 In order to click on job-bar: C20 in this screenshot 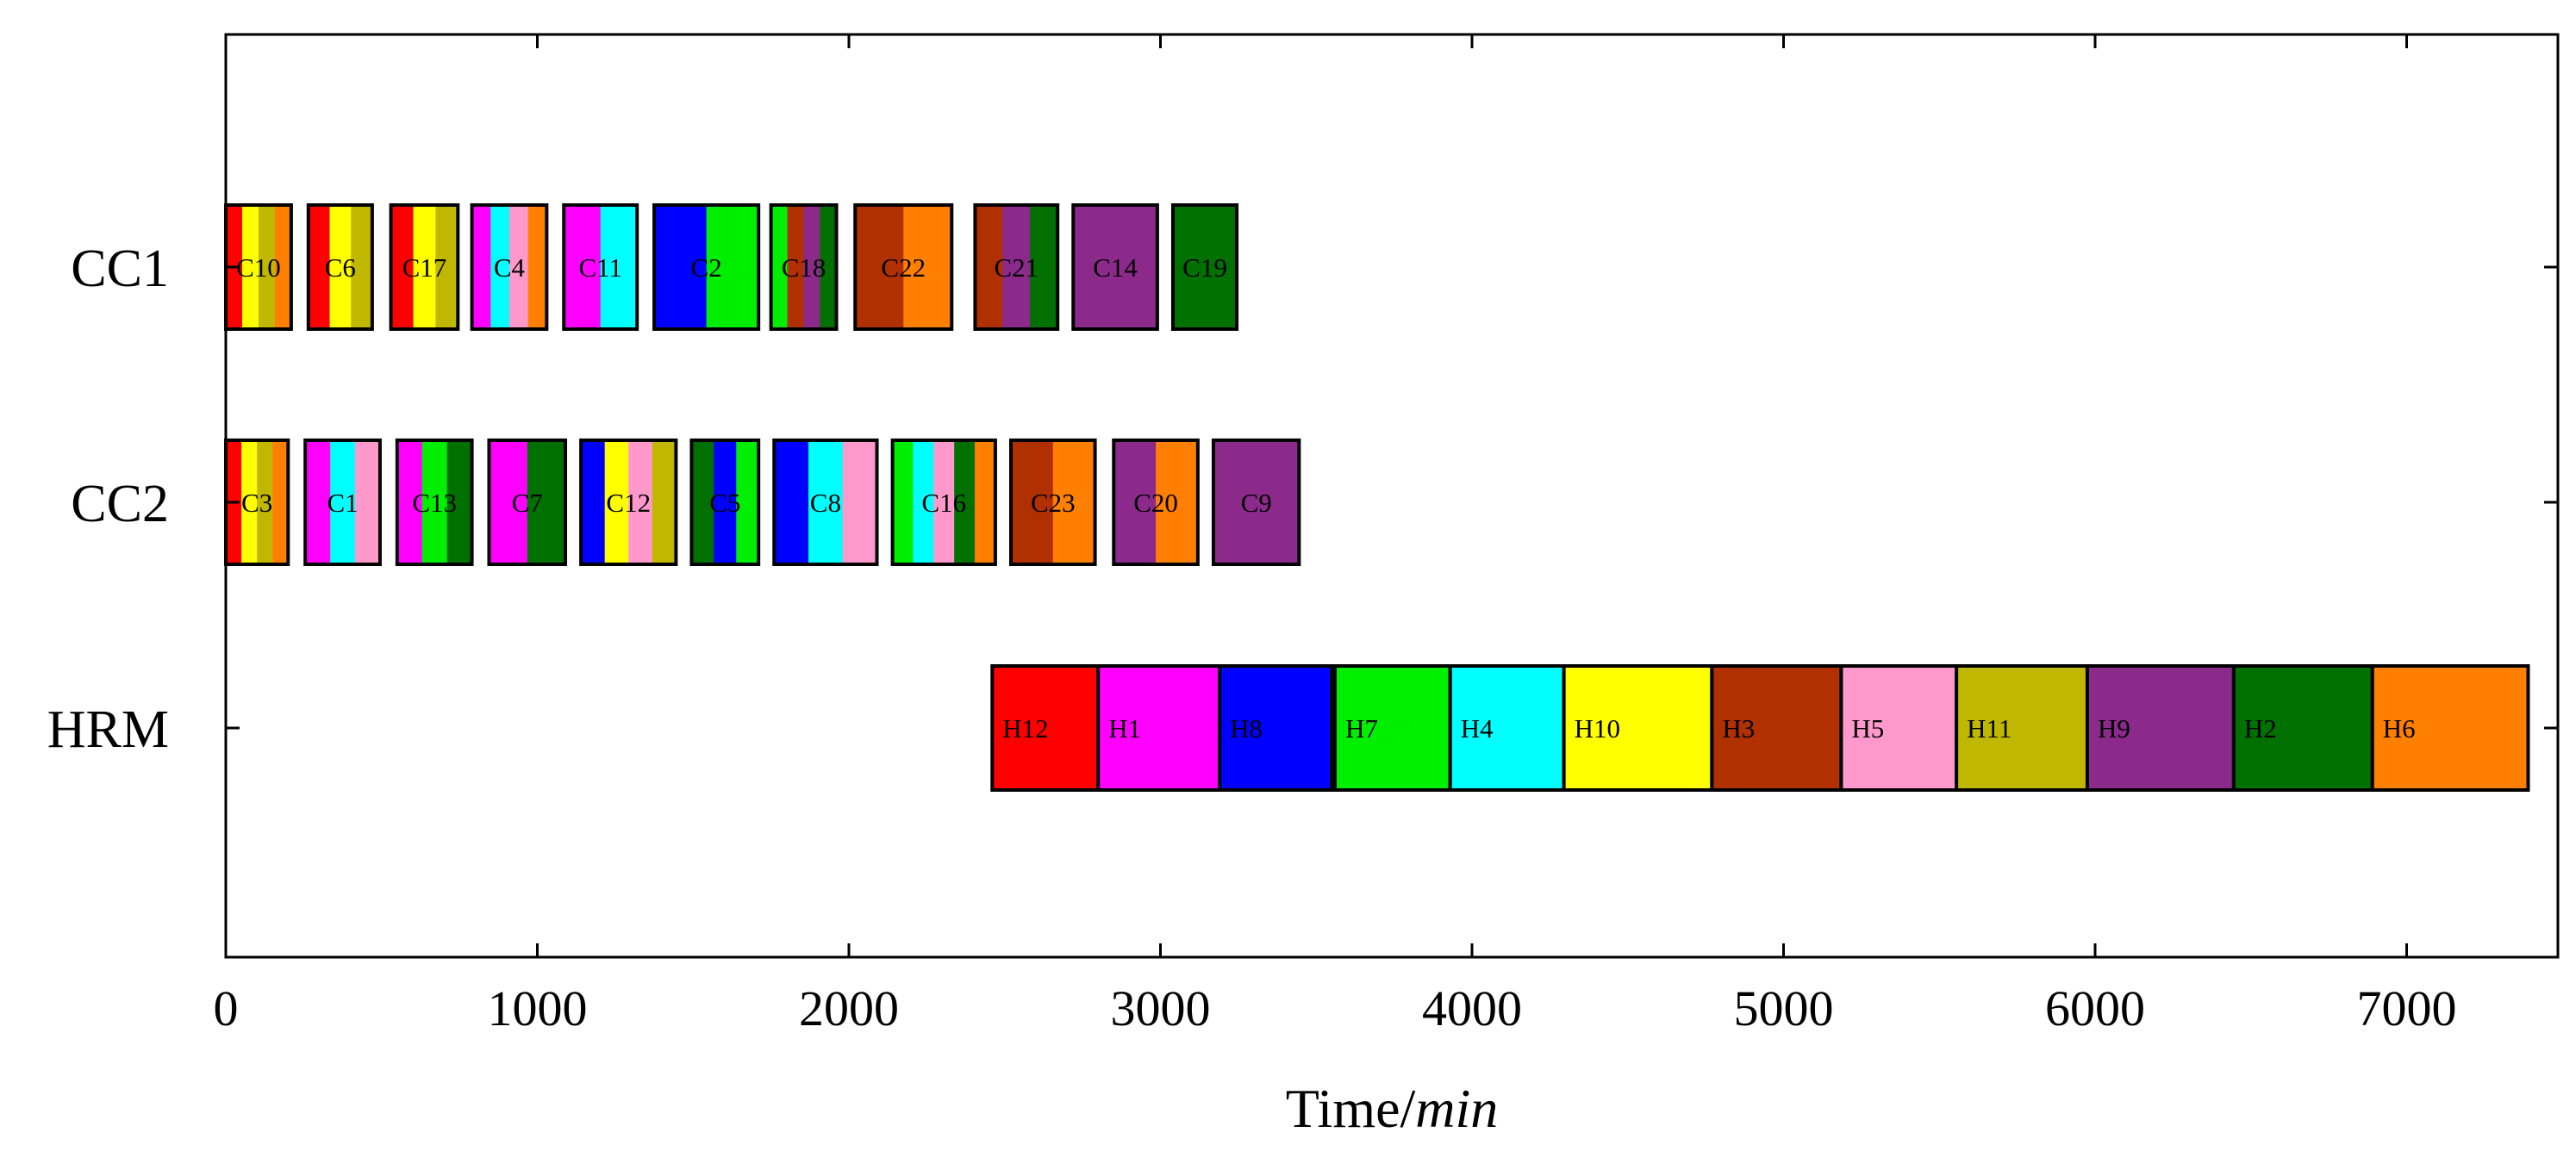, I will do `click(1156, 503)`.